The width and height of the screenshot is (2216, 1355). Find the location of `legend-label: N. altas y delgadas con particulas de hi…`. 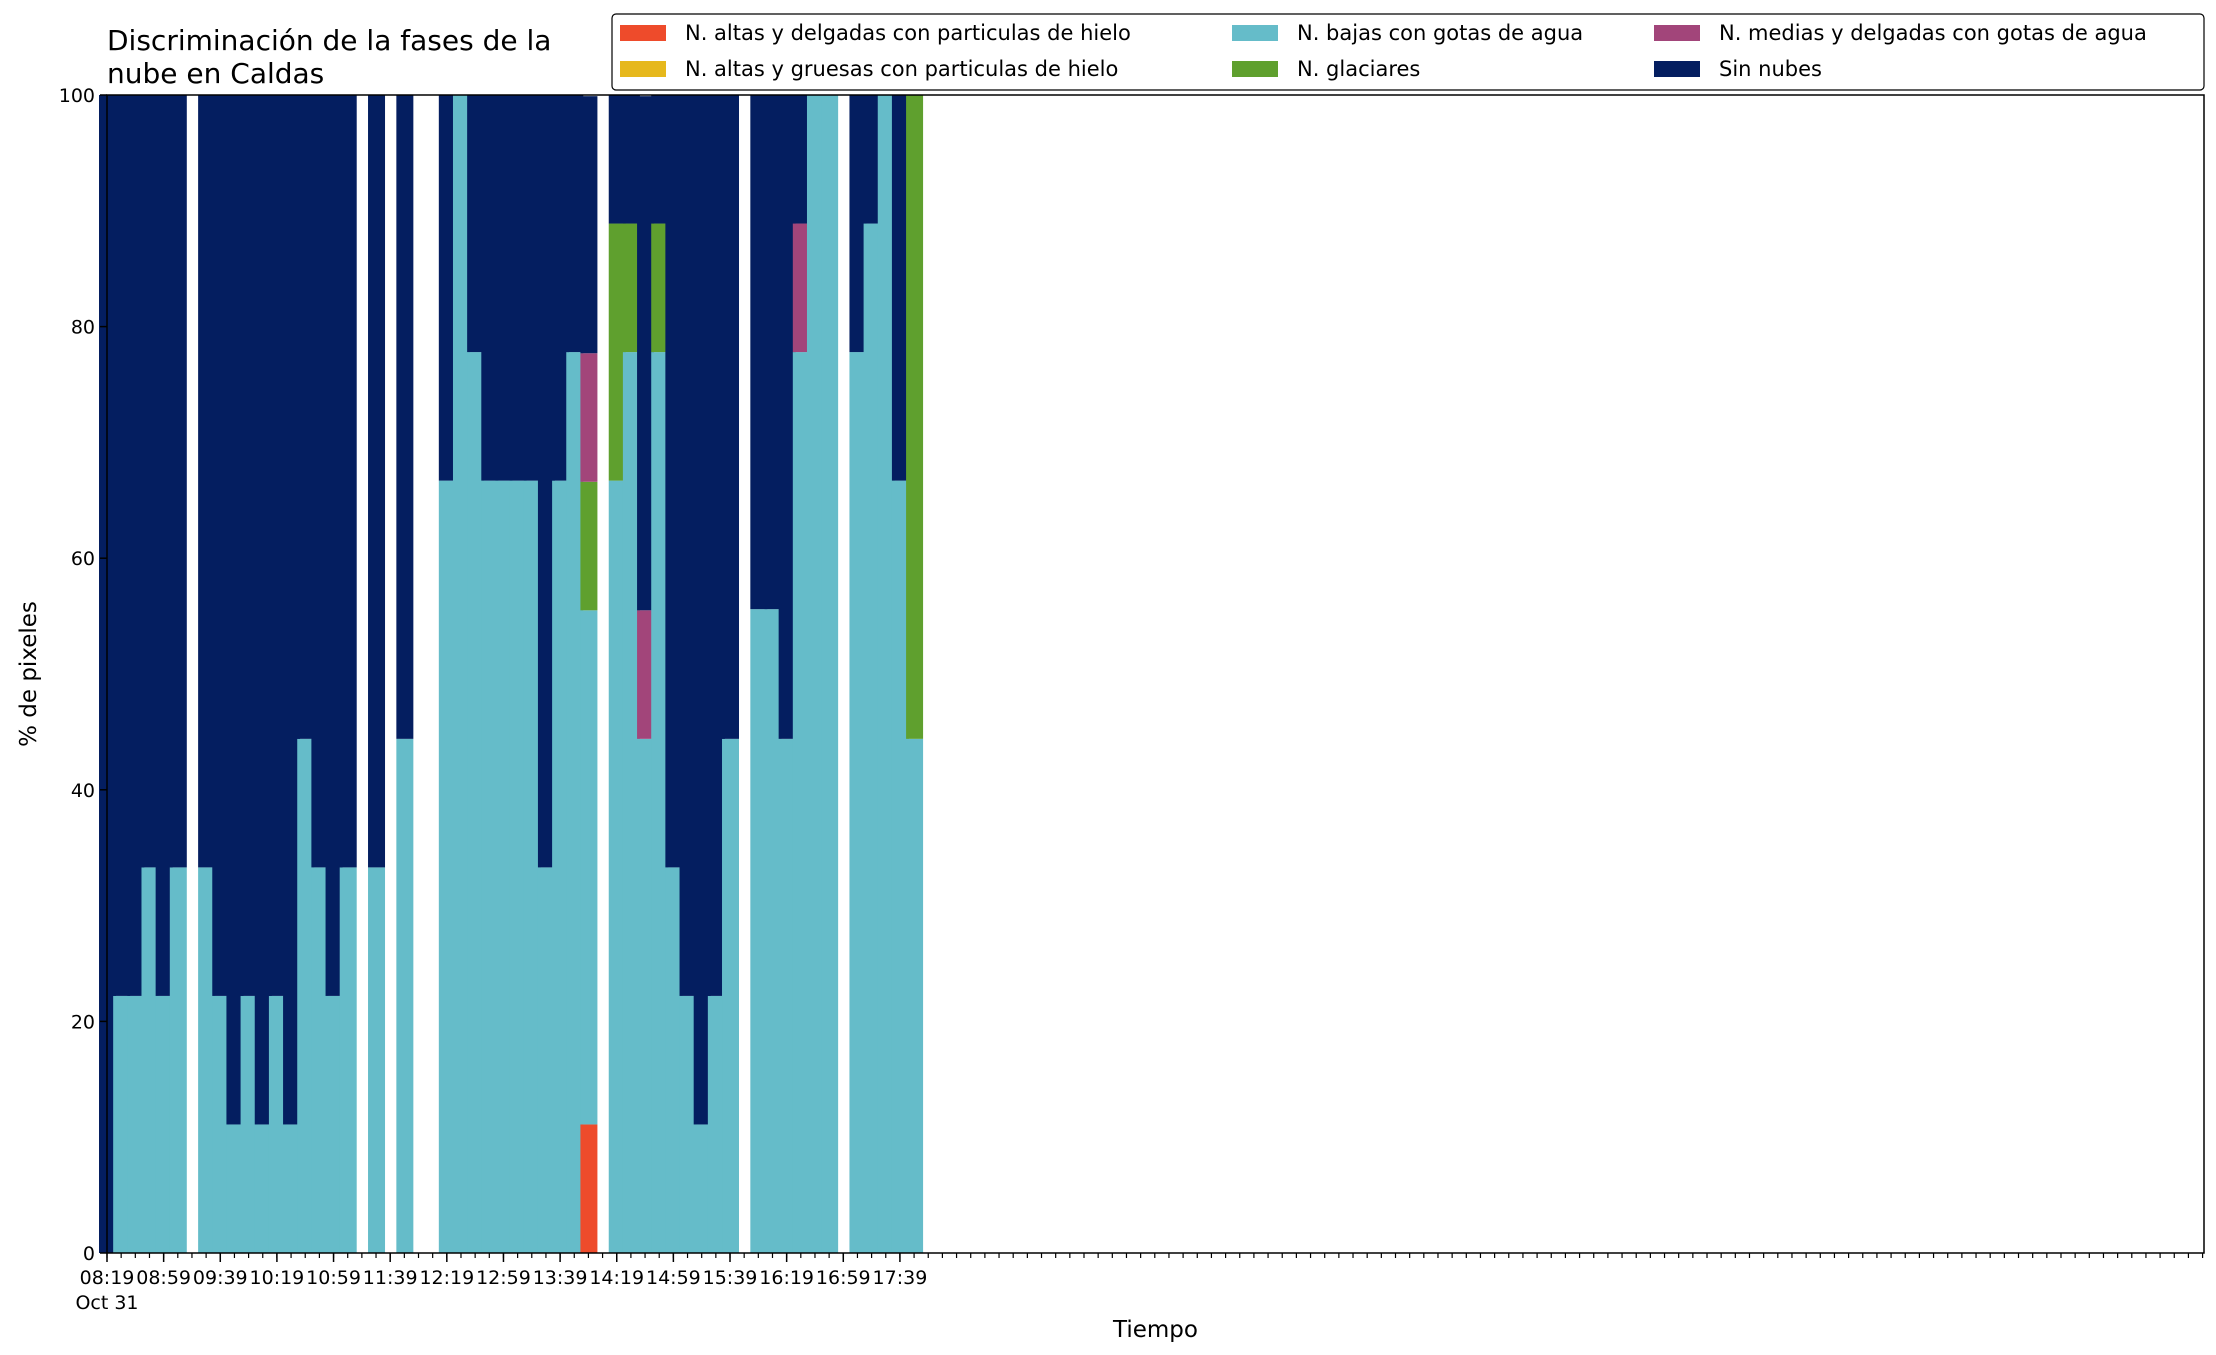

legend-label: N. altas y delgadas con particulas de hi… is located at coordinates (908, 33).